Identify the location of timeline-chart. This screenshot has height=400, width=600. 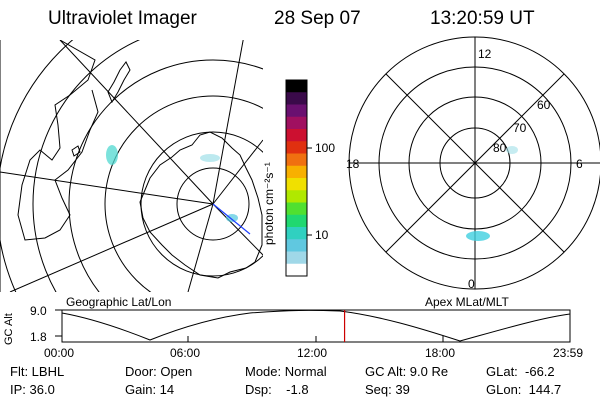
(313, 326).